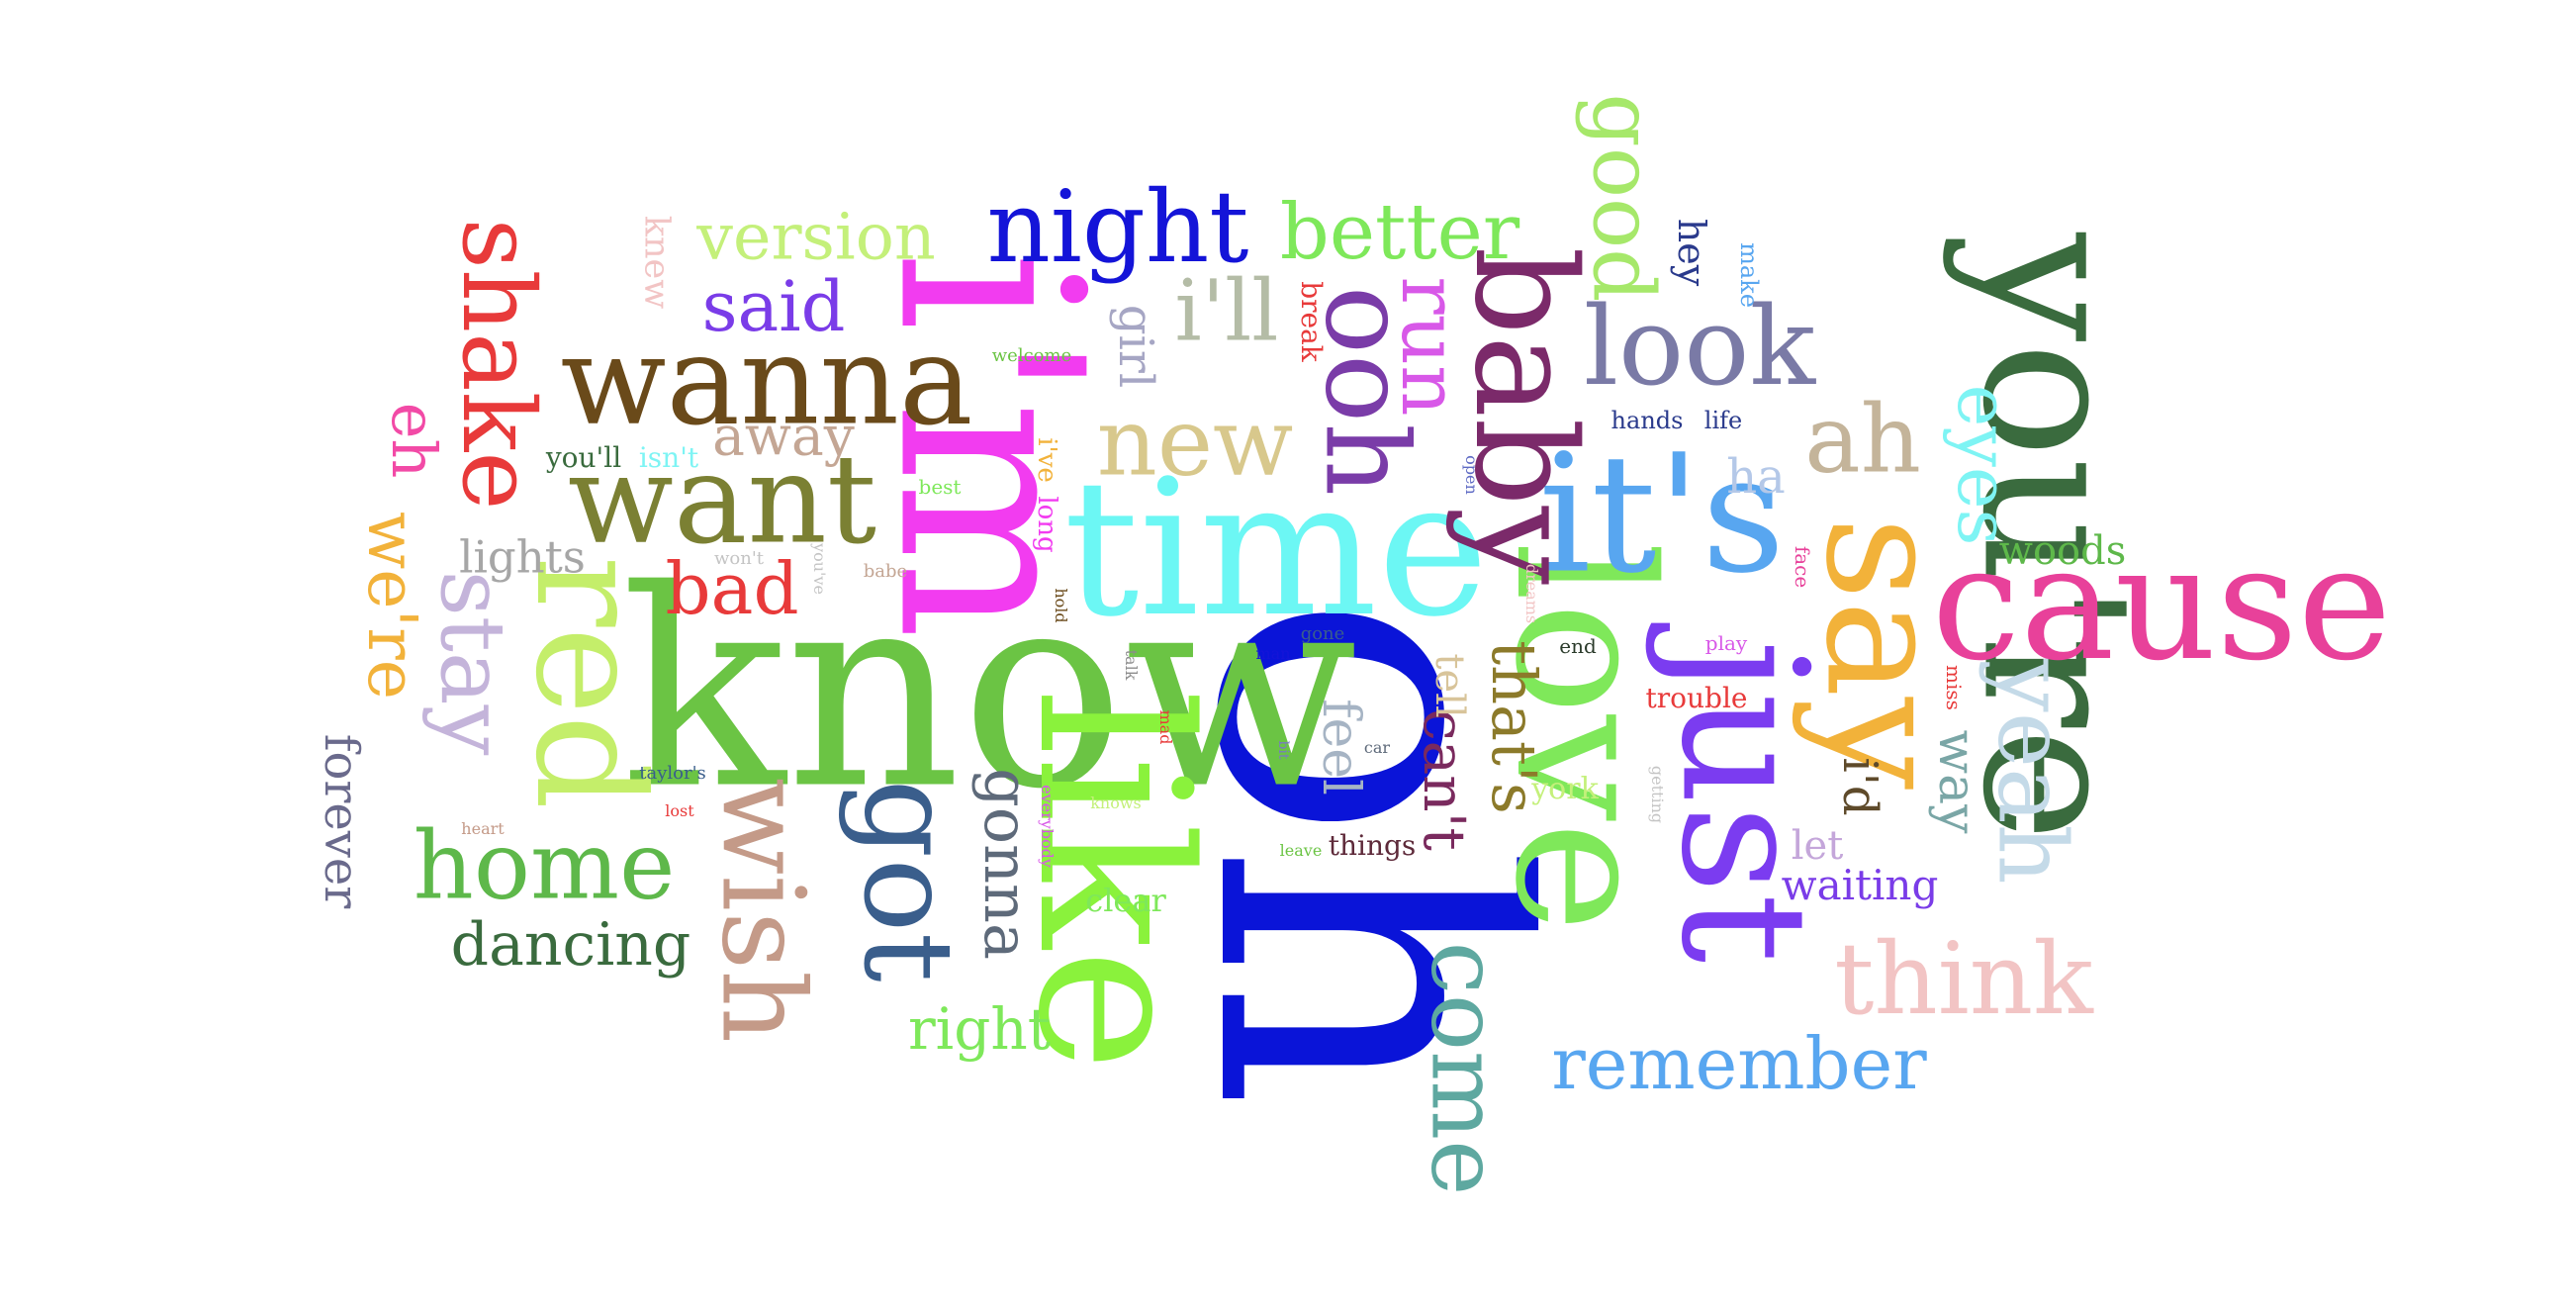 The image size is (2576, 1310). Describe the element at coordinates (1647, 420) in the screenshot. I see `word-hands: hands` at that location.